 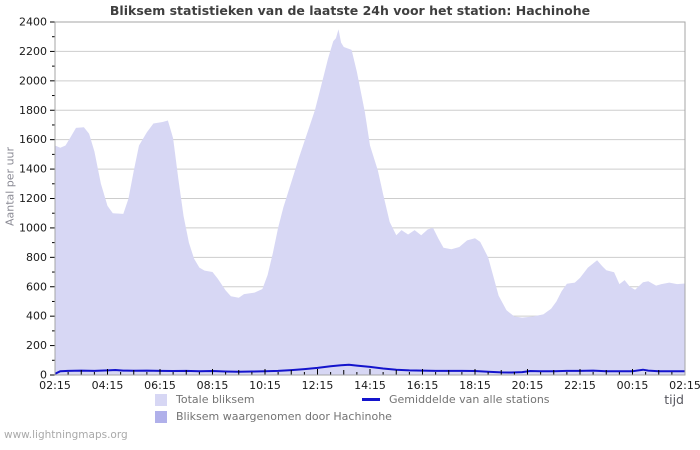 I want to click on y-axis-tick-label: 400, so click(x=36, y=316).